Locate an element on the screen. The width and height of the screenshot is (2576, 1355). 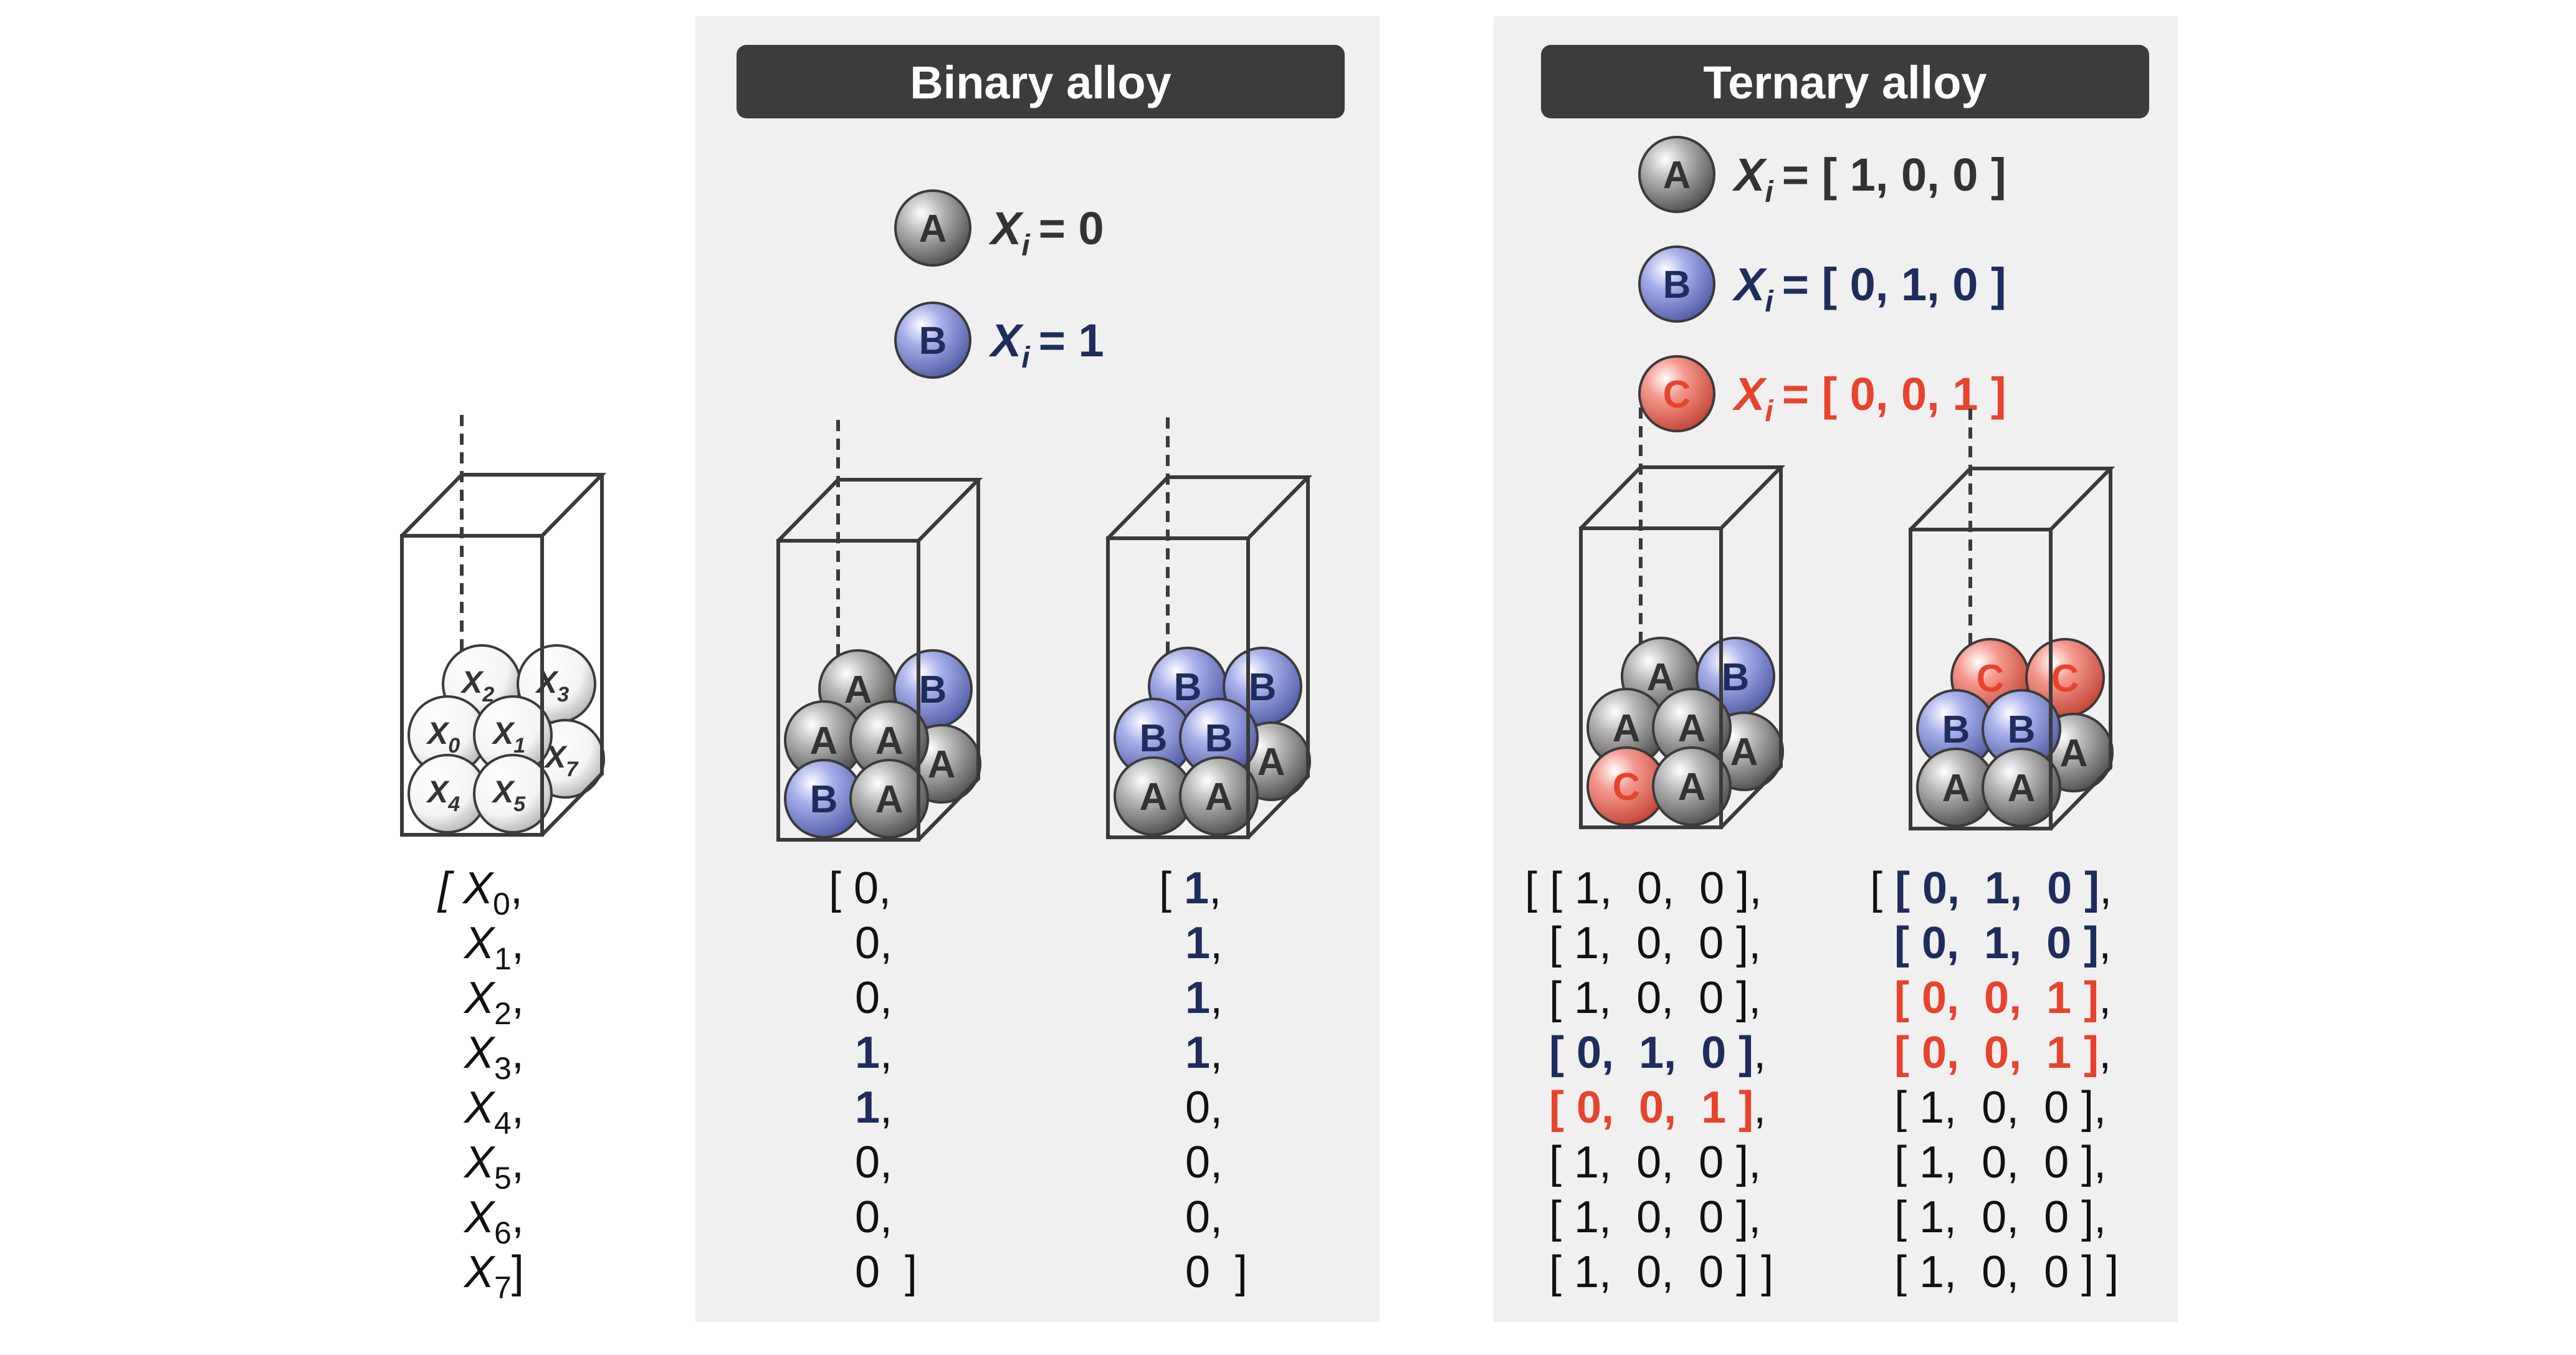
vector-generic-row: X3, is located at coordinates (493, 1057).